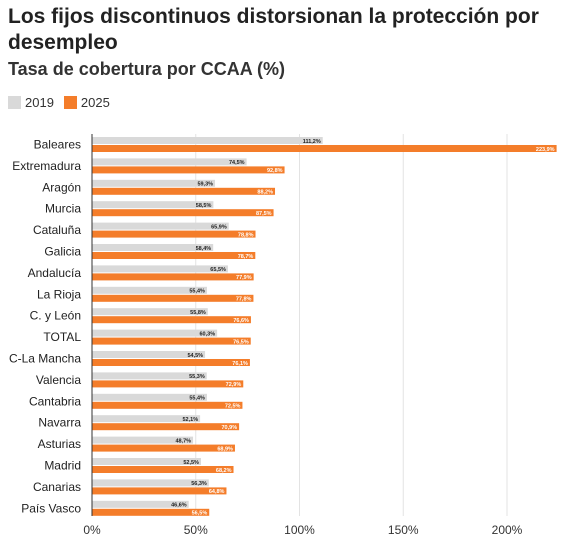  What do you see at coordinates (204, 206) in the screenshot?
I see `data-label-2019: 58,5%` at bounding box center [204, 206].